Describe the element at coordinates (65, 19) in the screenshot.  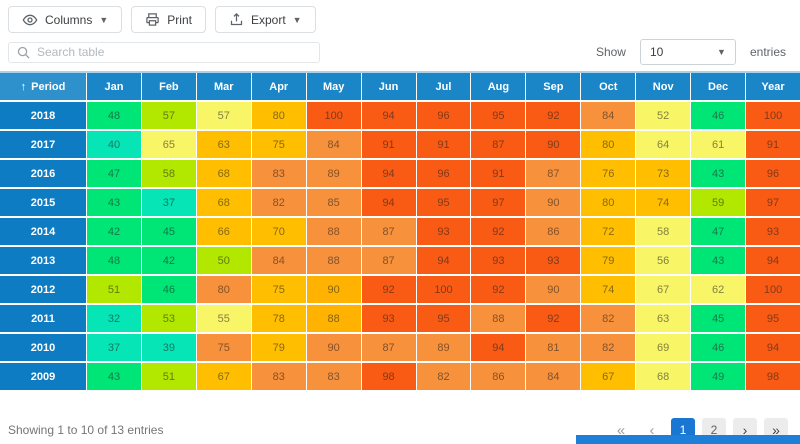
I see `columns-button: Columns ▼` at that location.